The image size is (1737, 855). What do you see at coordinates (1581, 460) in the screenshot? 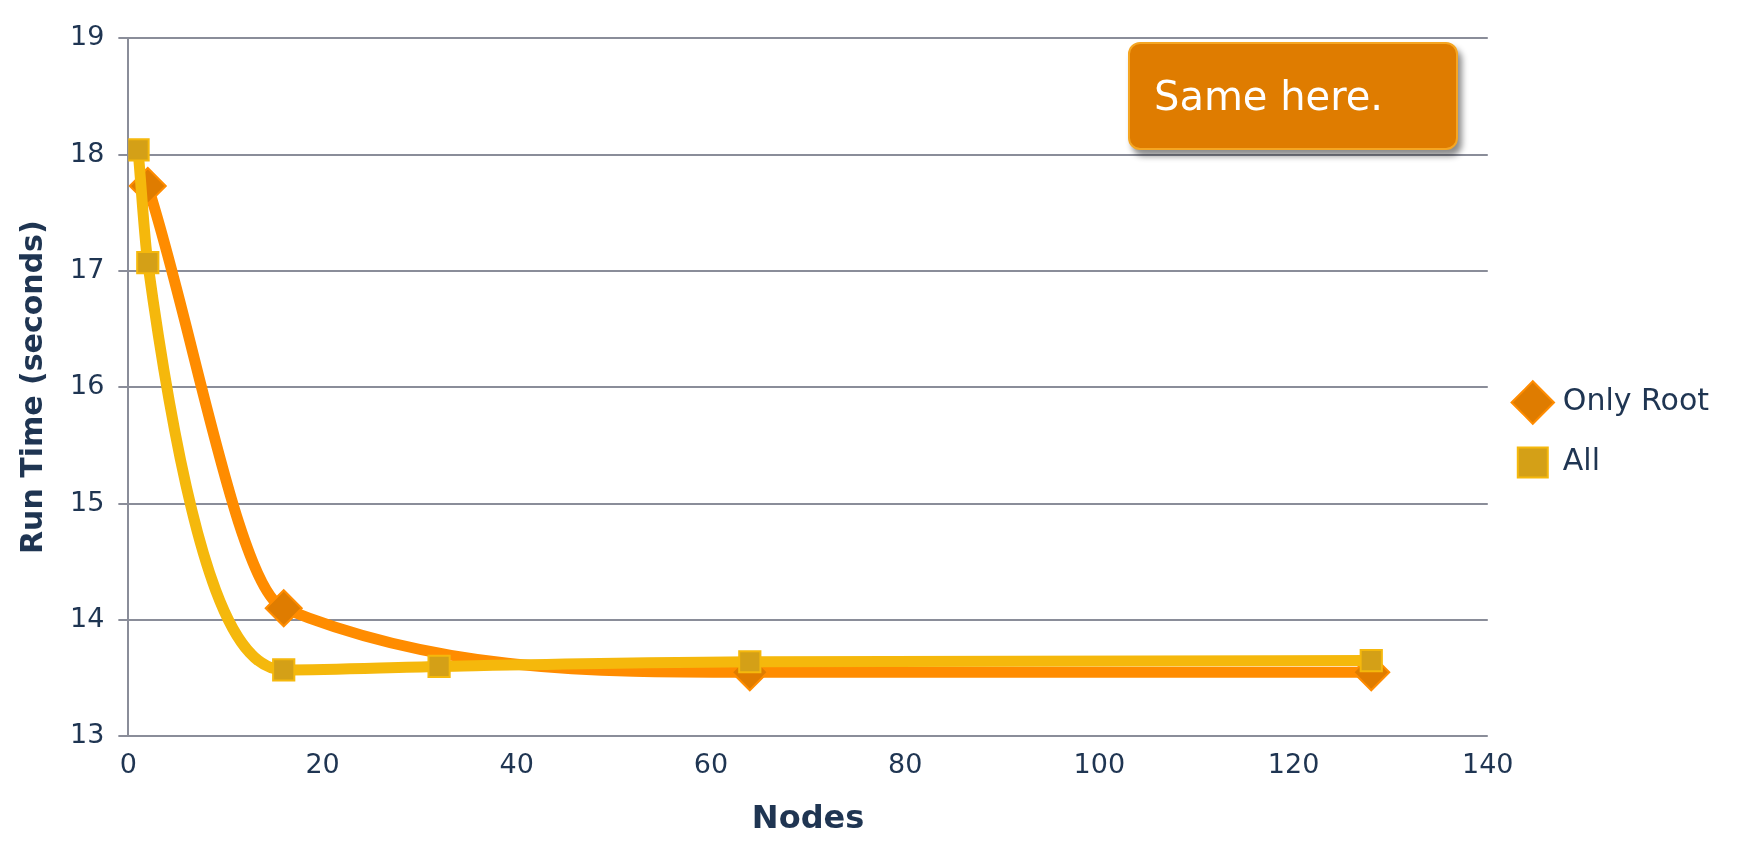
I see `legend-label: All` at bounding box center [1581, 460].